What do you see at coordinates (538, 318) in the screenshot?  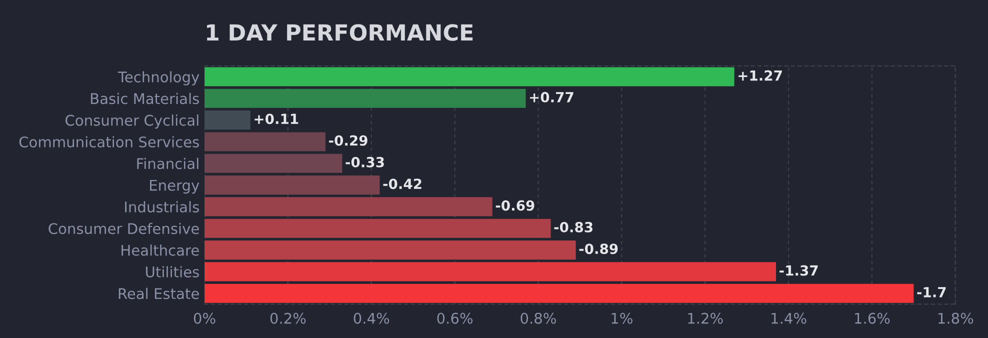 I see `x-tick-label: 0.8%` at bounding box center [538, 318].